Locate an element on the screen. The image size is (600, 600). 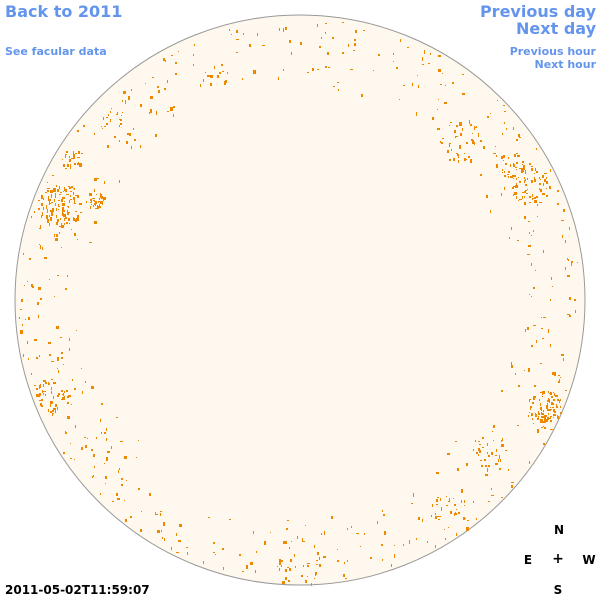
previous-day-link: Previous day is located at coordinates (537, 11).